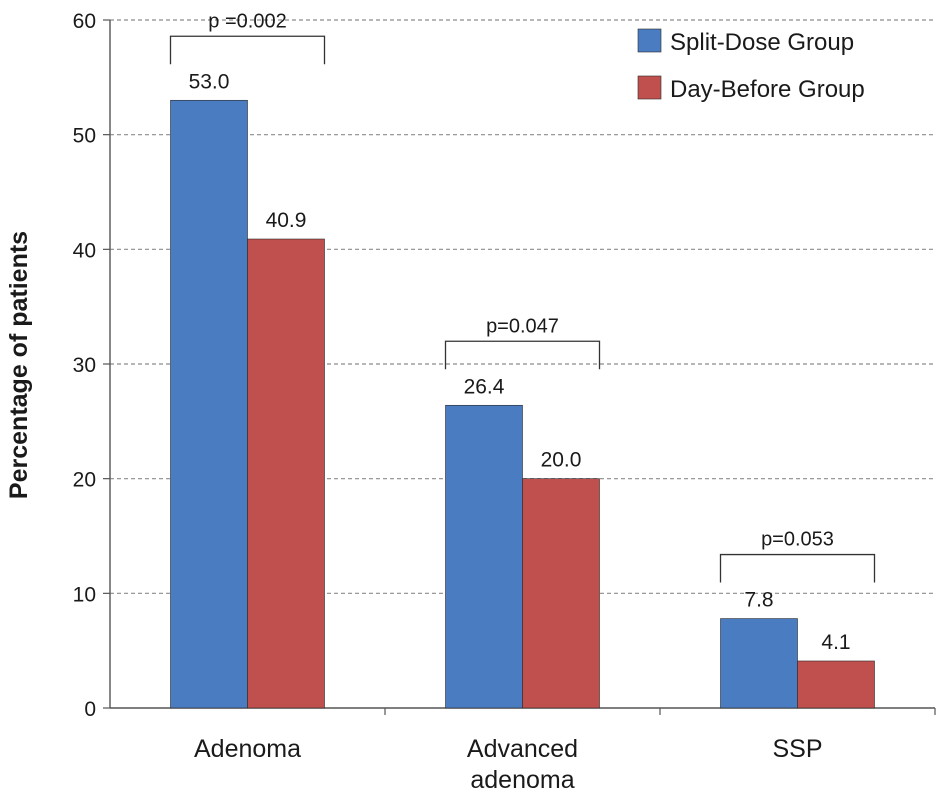  Describe the element at coordinates (90, 709) in the screenshot. I see `y-tick-label: 0` at that location.